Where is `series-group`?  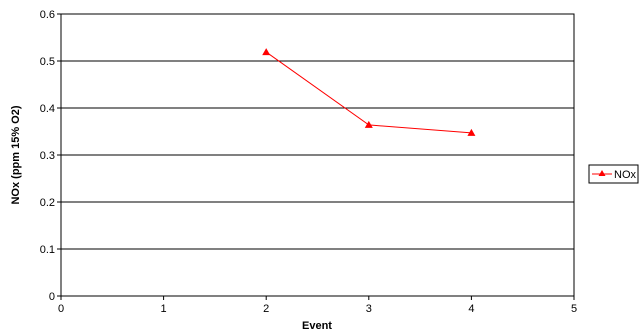
series-group is located at coordinates (369, 92).